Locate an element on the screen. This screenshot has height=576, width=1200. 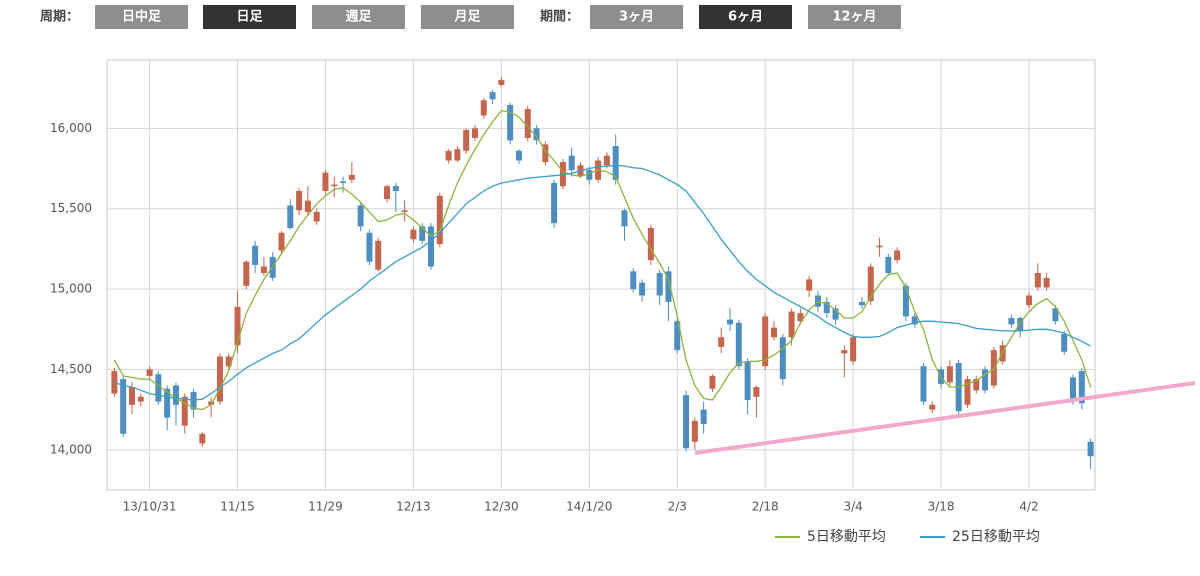
x-tick-label: 2/3 is located at coordinates (677, 507).